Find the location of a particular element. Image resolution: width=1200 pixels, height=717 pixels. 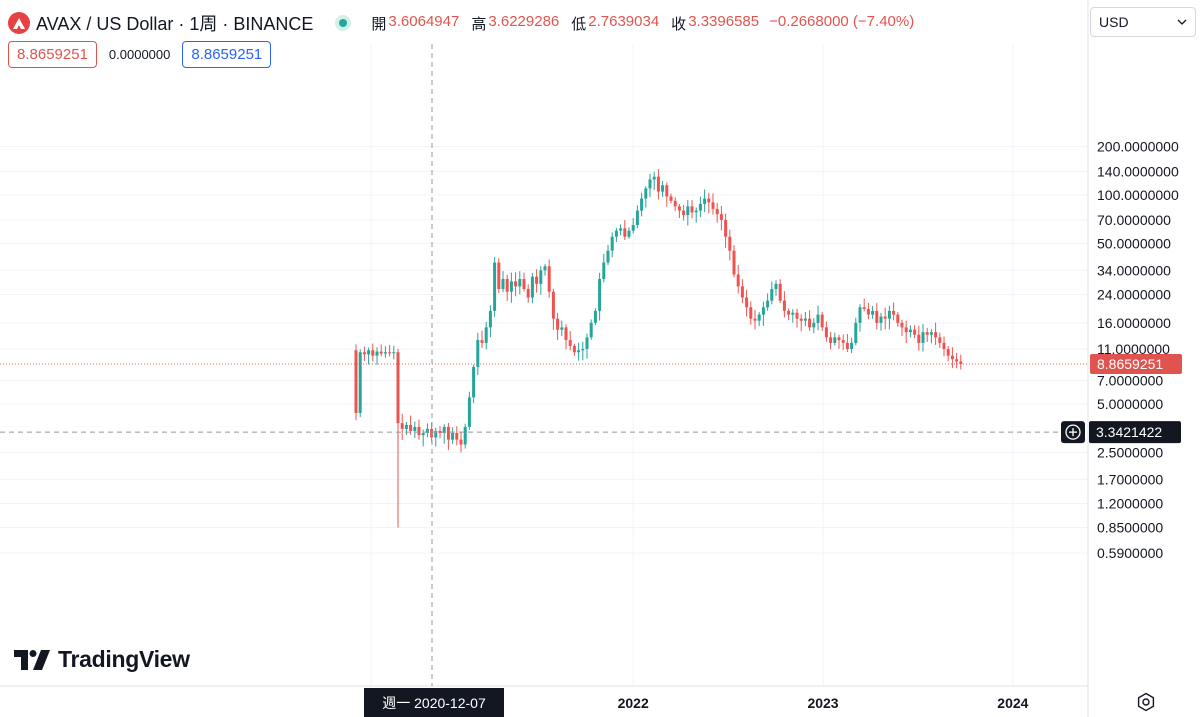

price-tick-label: 0.8500000 is located at coordinates (1130, 528).